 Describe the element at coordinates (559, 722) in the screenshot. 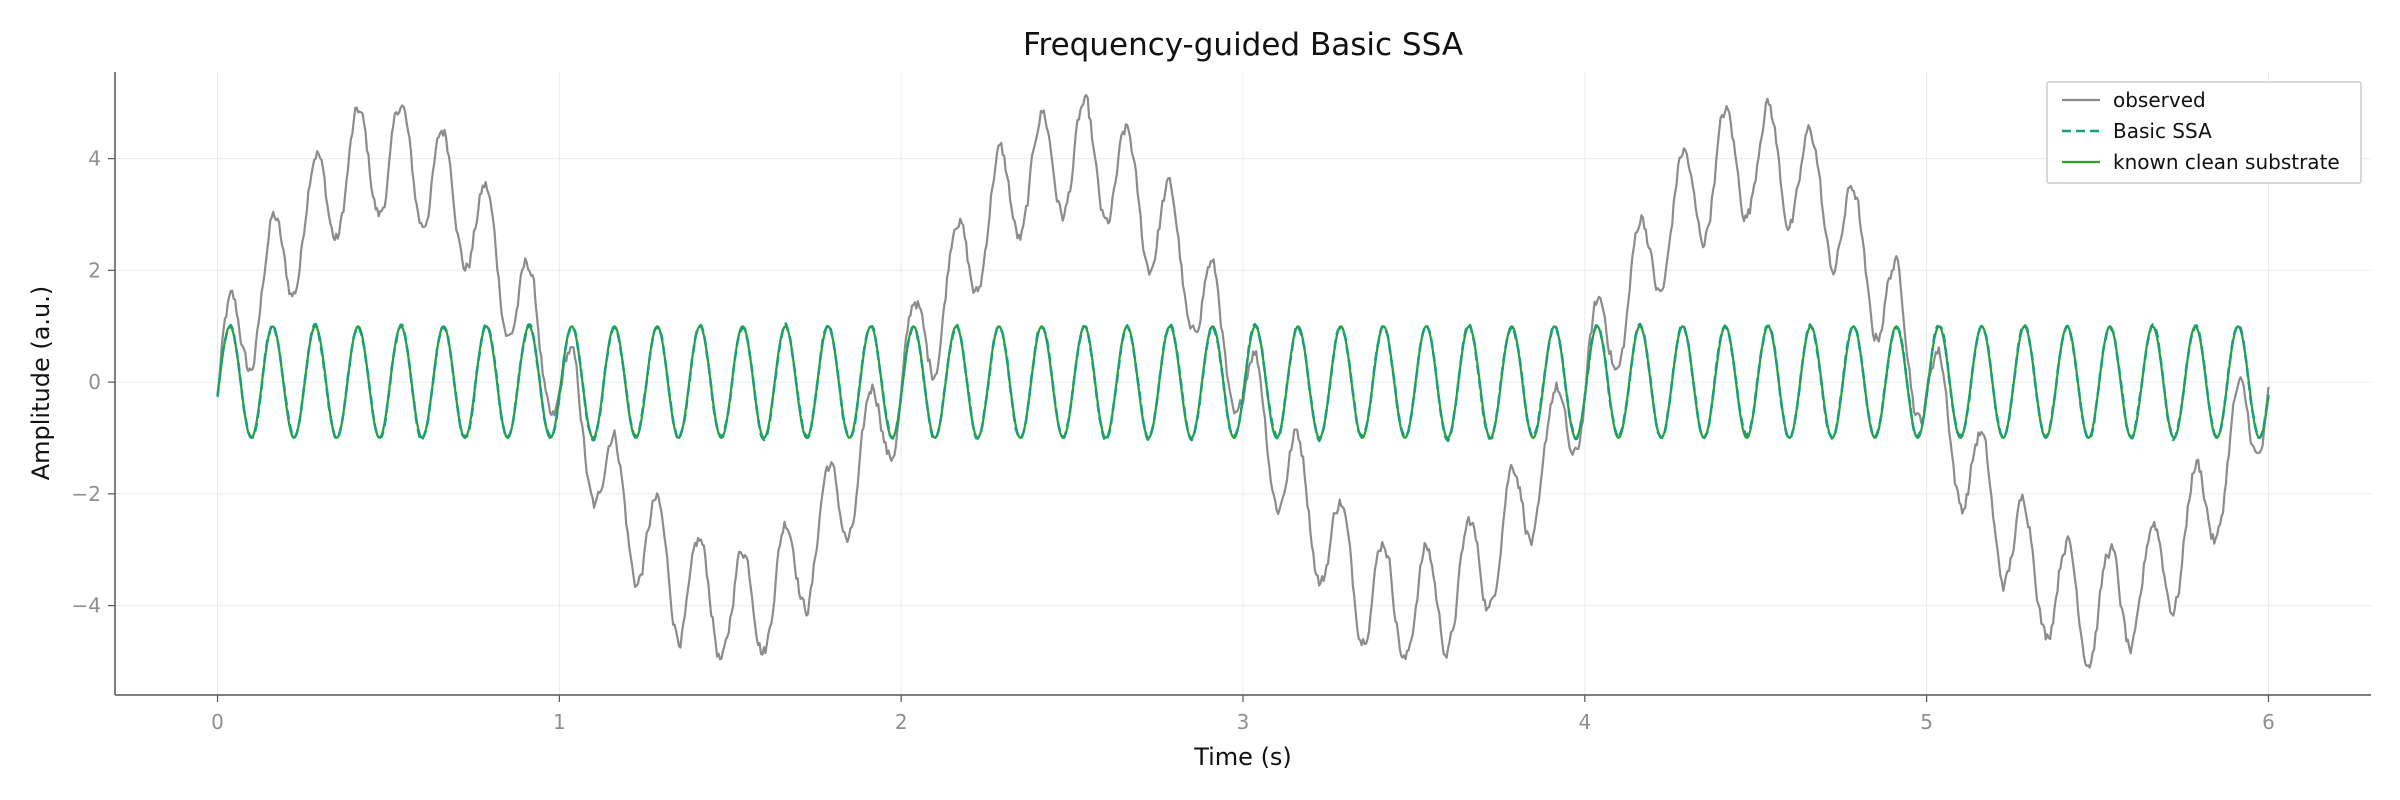

I see `x-tick-label: 1` at that location.